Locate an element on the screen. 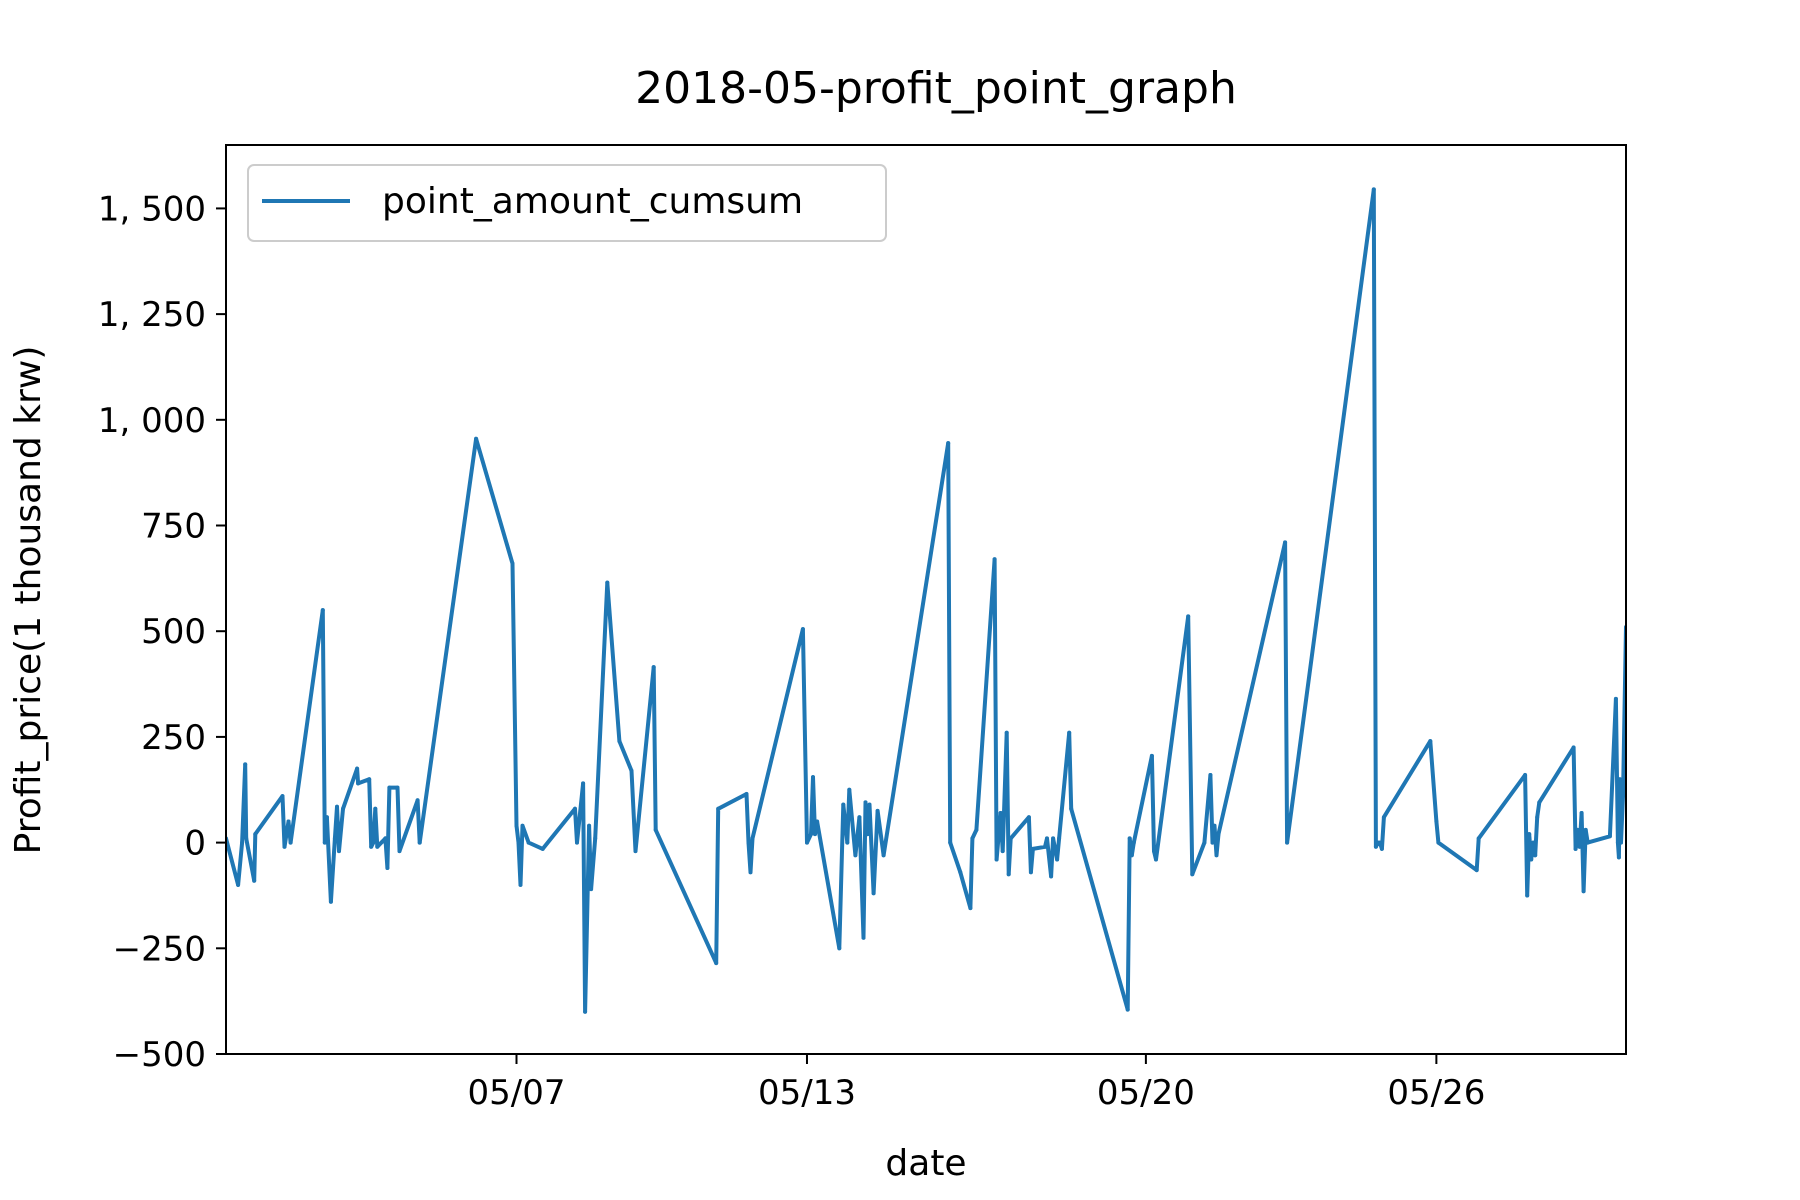 The image size is (1800, 1200). legend: point_amount_cumsum is located at coordinates (567, 203).